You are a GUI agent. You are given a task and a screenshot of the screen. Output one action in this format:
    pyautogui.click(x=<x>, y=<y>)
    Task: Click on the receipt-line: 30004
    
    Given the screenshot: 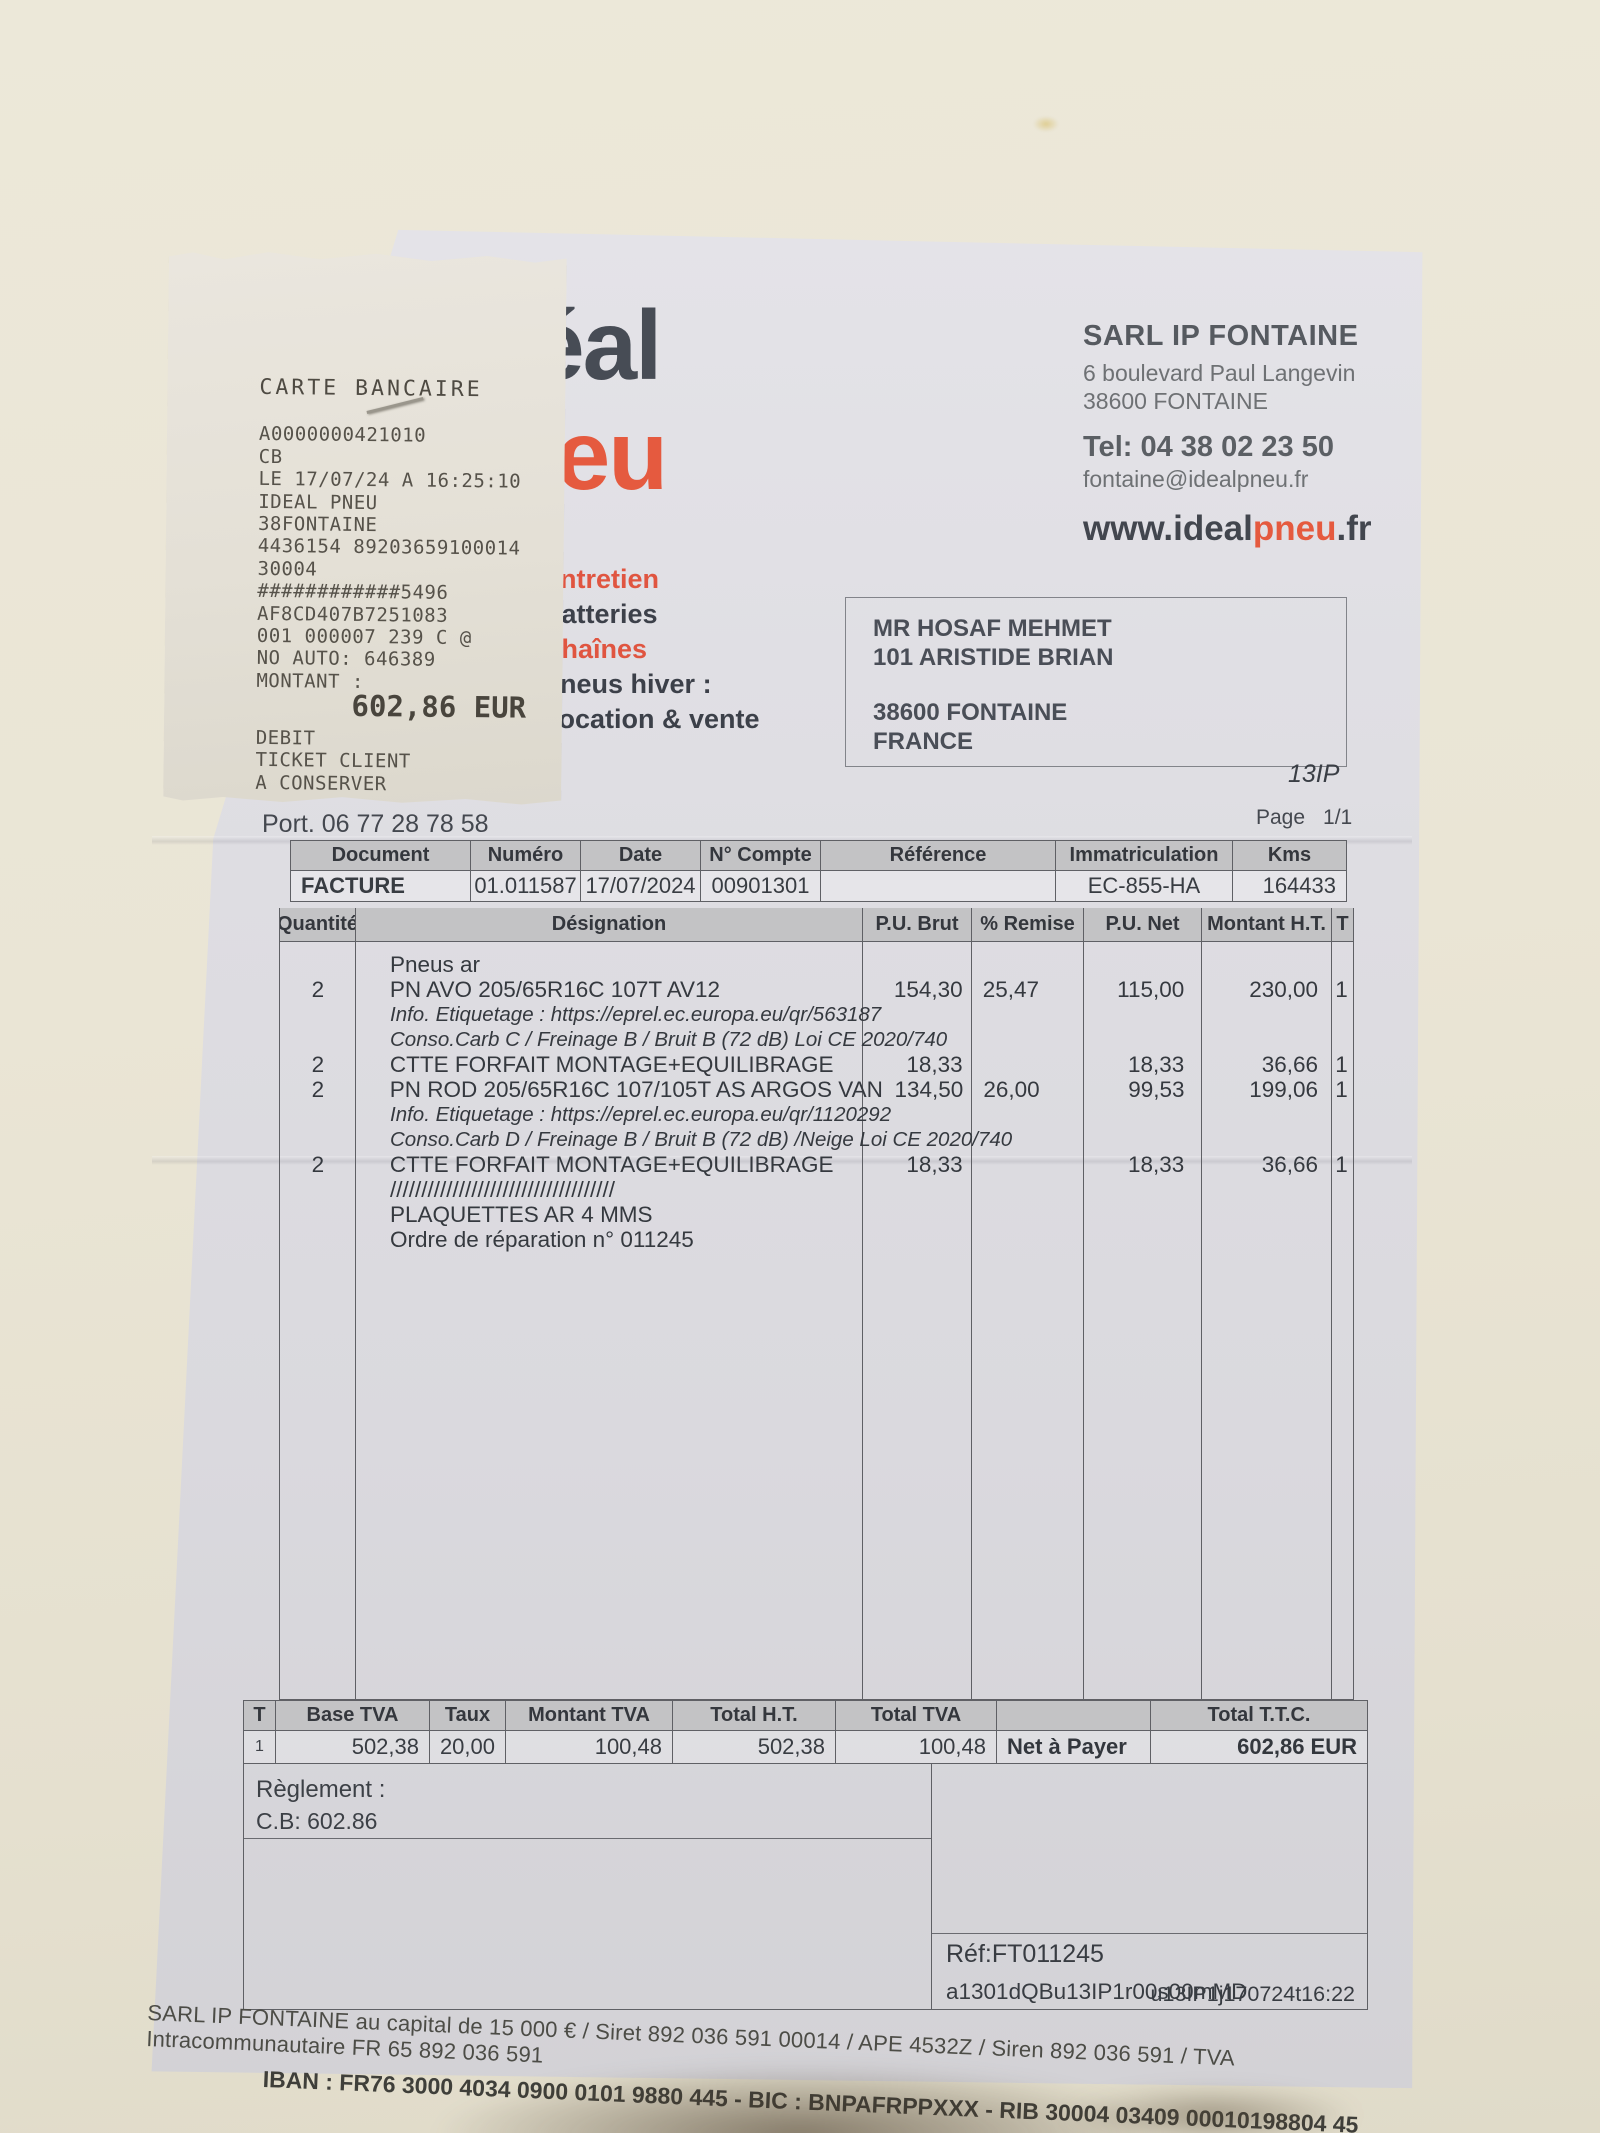 What is the action you would take?
    pyautogui.click(x=287, y=569)
    